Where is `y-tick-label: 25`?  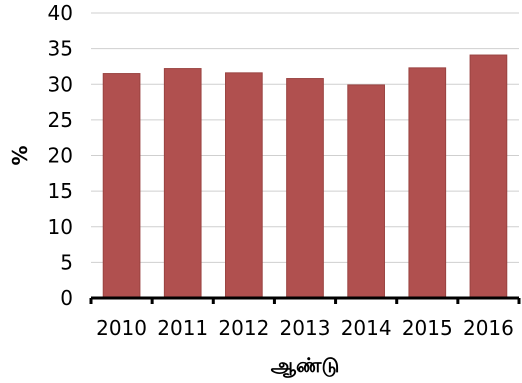 y-tick-label: 25 is located at coordinates (60, 120).